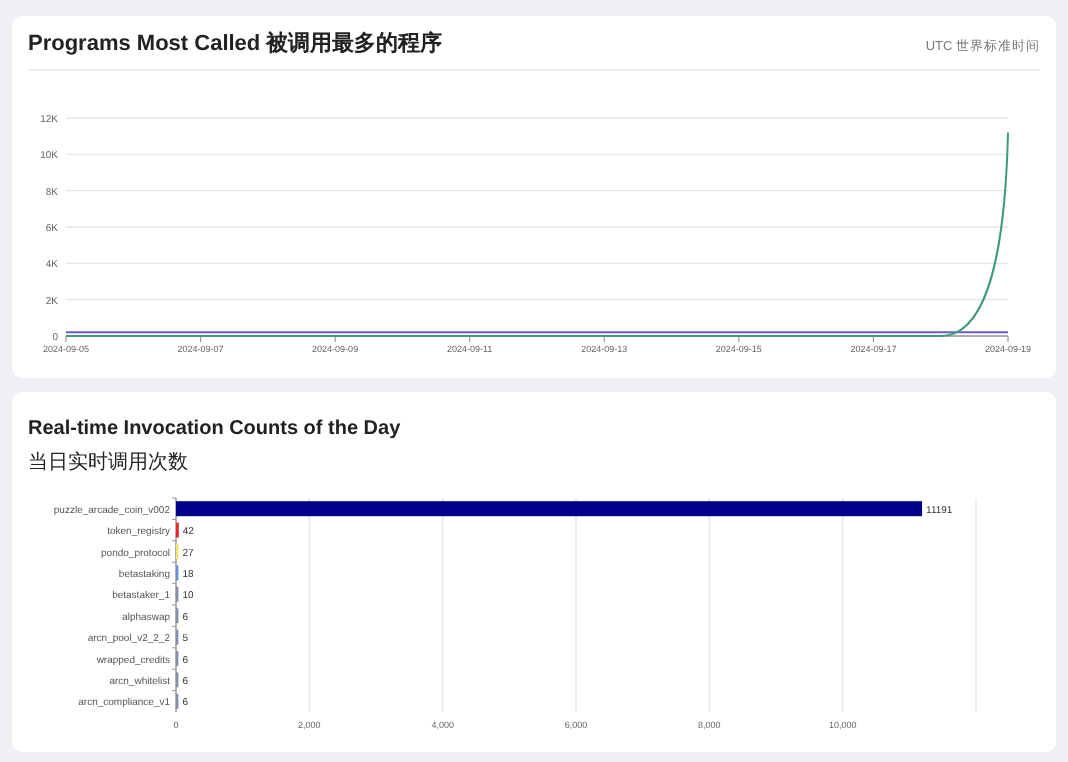 Image resolution: width=1068 pixels, height=762 pixels. What do you see at coordinates (108, 462) in the screenshot?
I see `chart-subtitle: 当日实时调用次数` at bounding box center [108, 462].